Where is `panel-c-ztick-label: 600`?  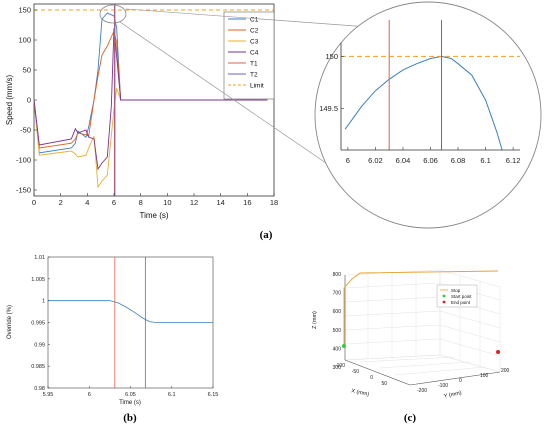 panel-c-ztick-label: 600 is located at coordinates (337, 312).